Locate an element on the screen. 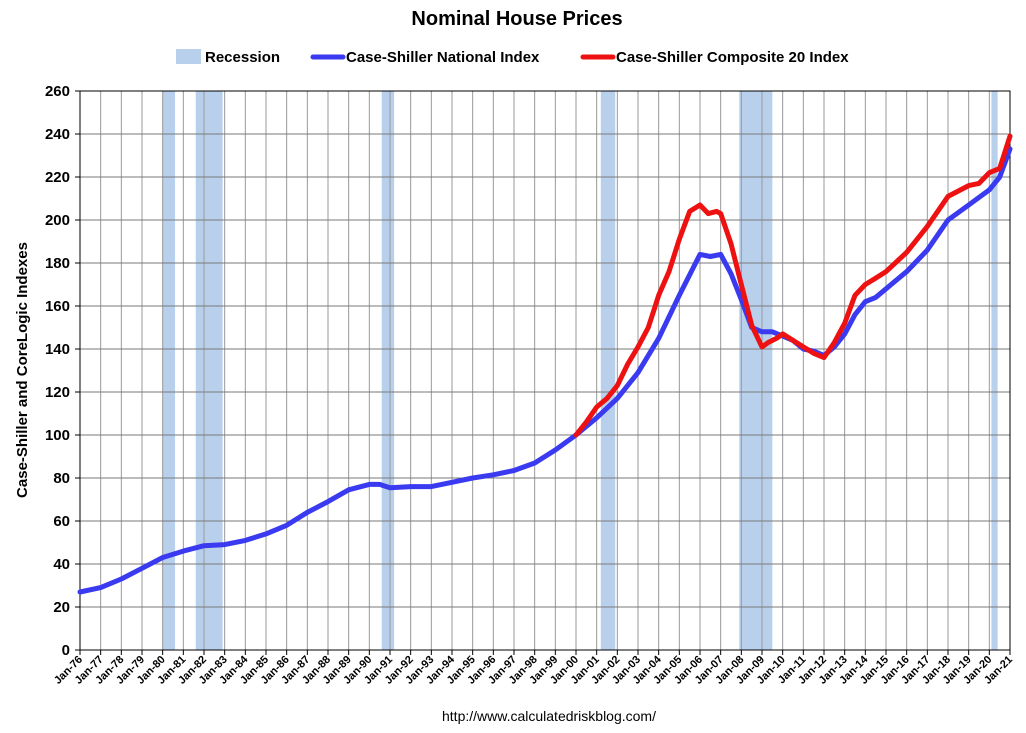 This screenshot has width=1026, height=733. legend-label: Recession is located at coordinates (242, 57).